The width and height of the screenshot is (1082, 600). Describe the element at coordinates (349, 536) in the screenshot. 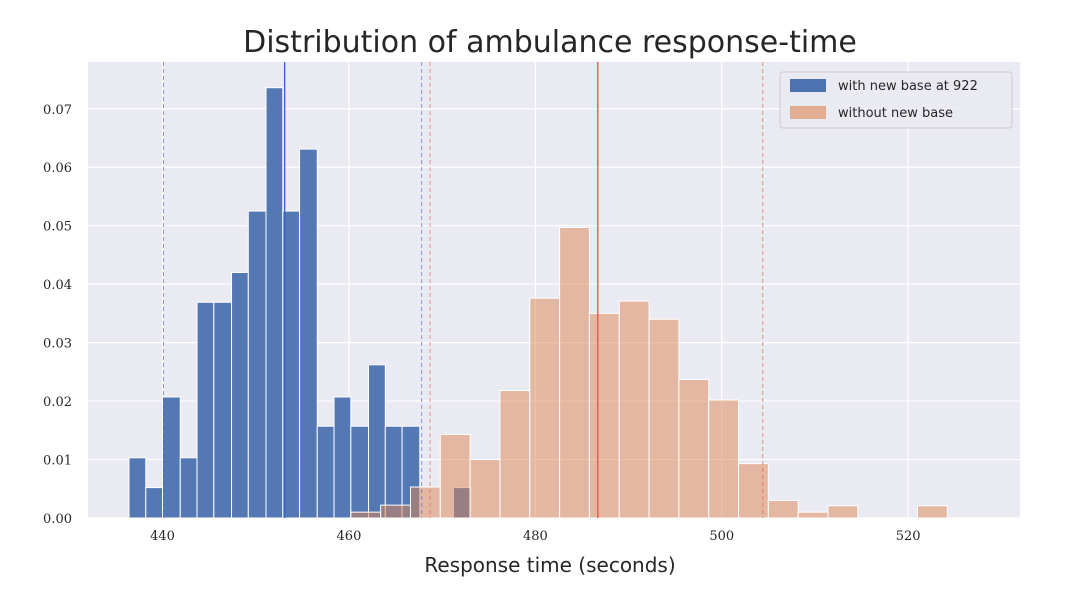

I see `x-tick-label: 460` at that location.